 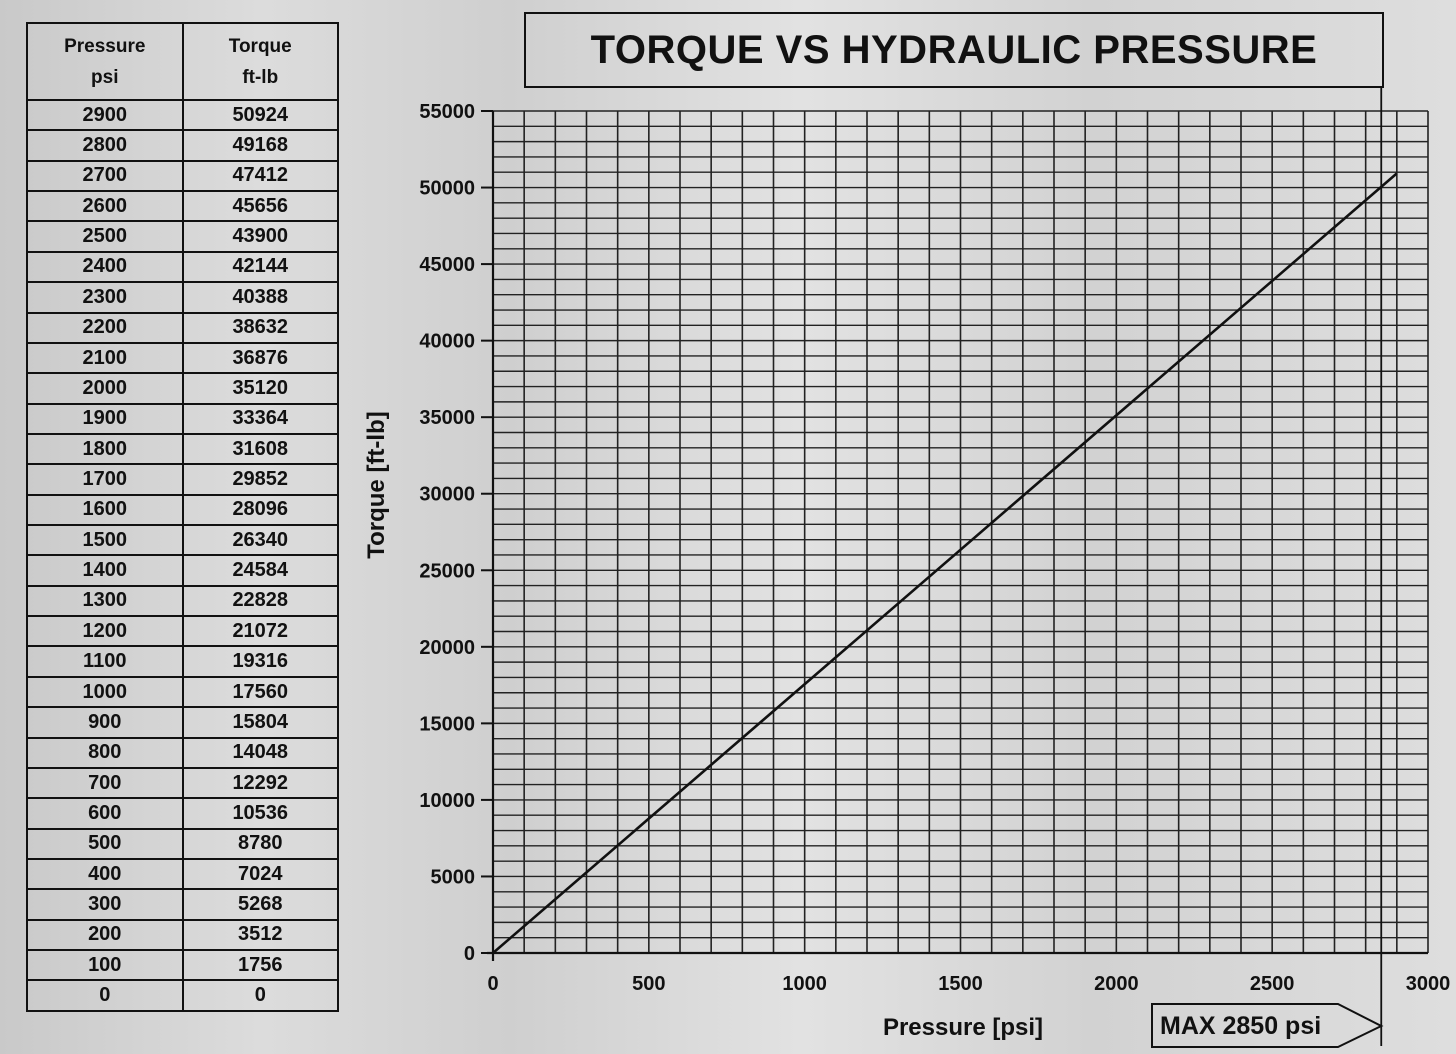 I want to click on torque-cell: 31608, so click(x=260, y=448).